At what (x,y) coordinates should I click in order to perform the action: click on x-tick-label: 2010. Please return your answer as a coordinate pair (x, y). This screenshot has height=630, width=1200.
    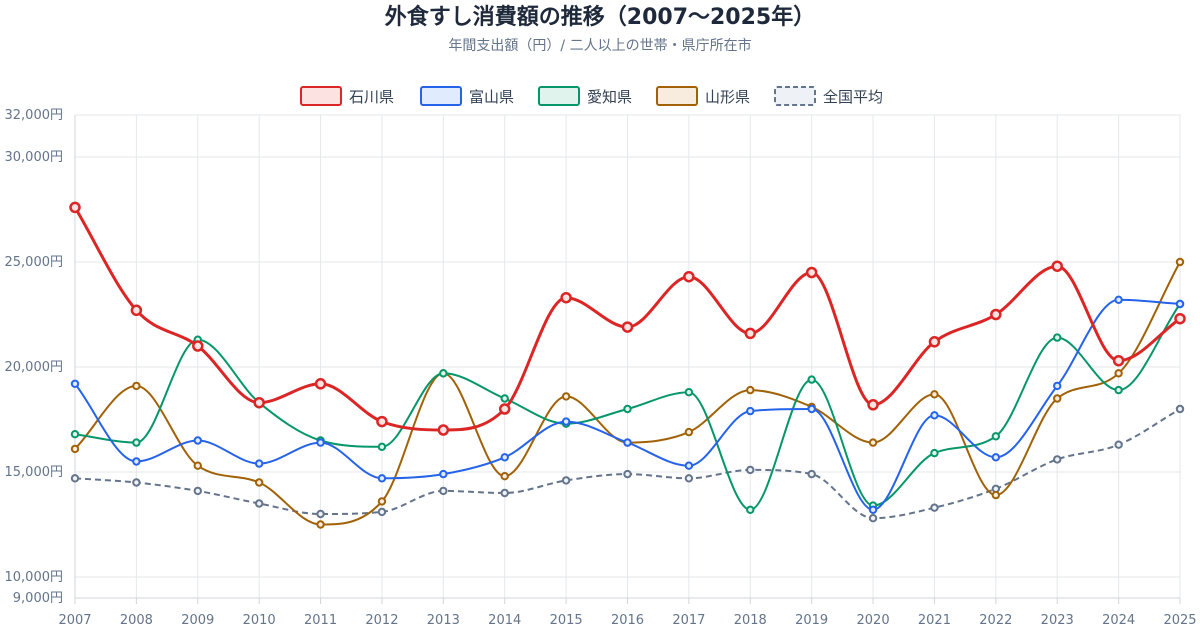
    Looking at the image, I should click on (259, 620).